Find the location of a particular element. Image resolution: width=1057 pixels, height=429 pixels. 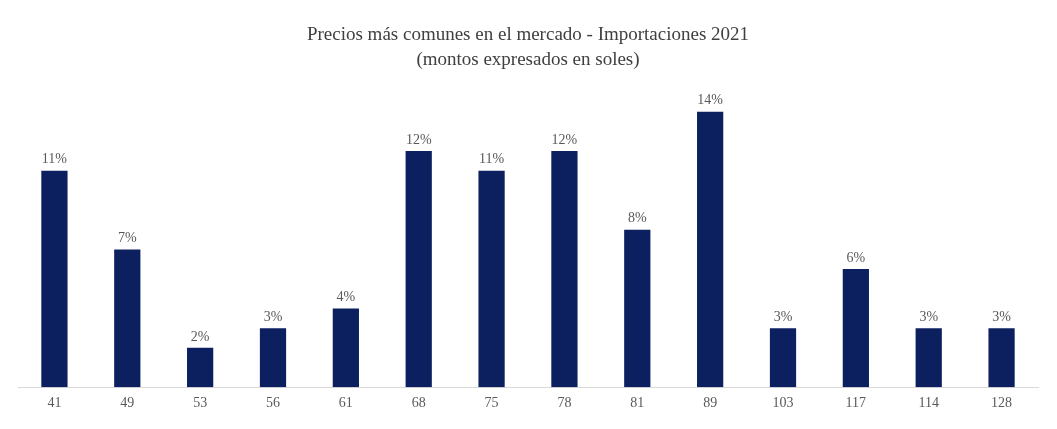

data-label: 6% is located at coordinates (856, 257).